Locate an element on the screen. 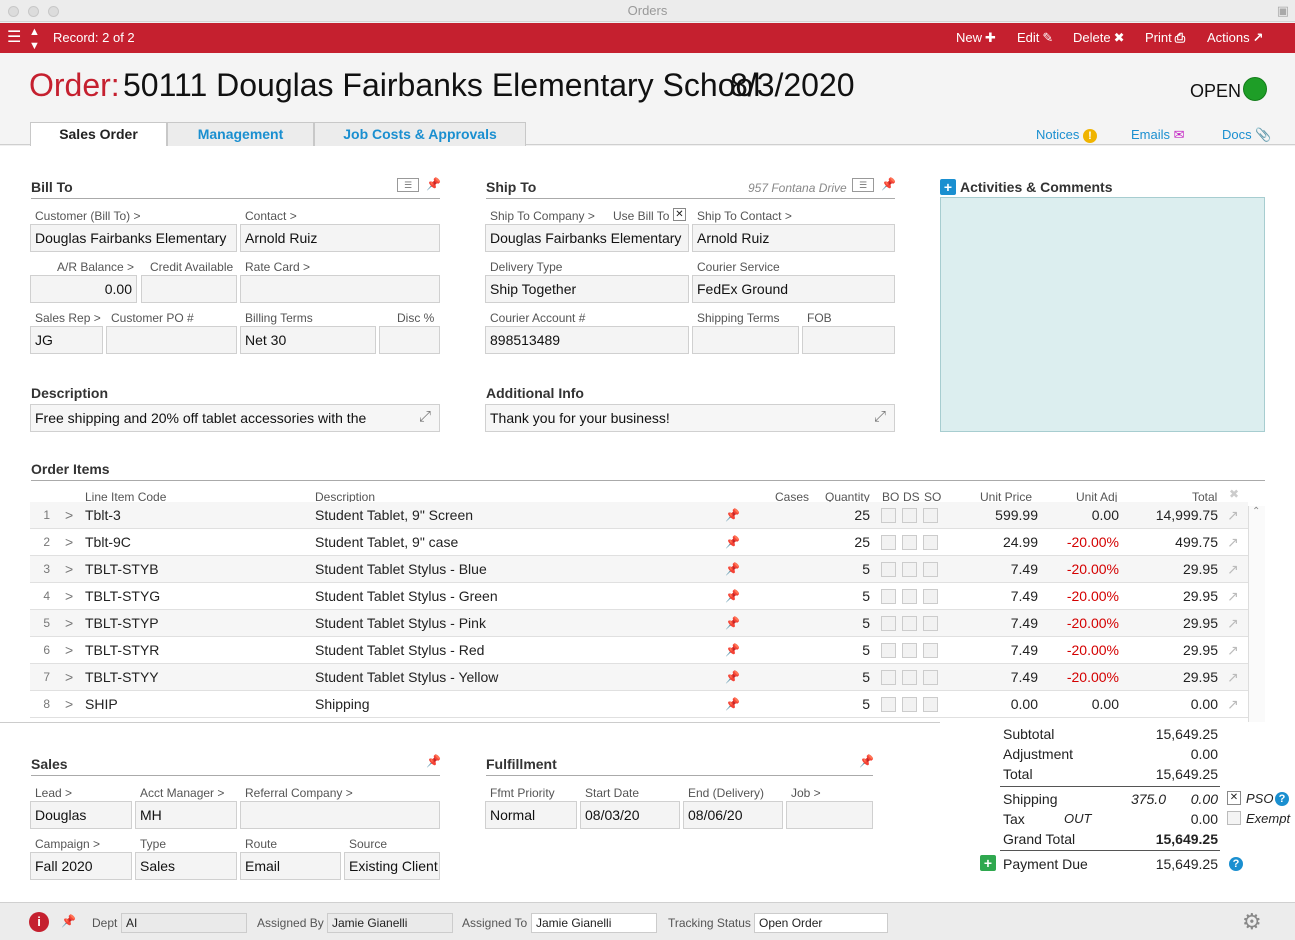 The height and width of the screenshot is (940, 1295). line-item-description: Student Tablet Stylus - Pink is located at coordinates (400, 623).